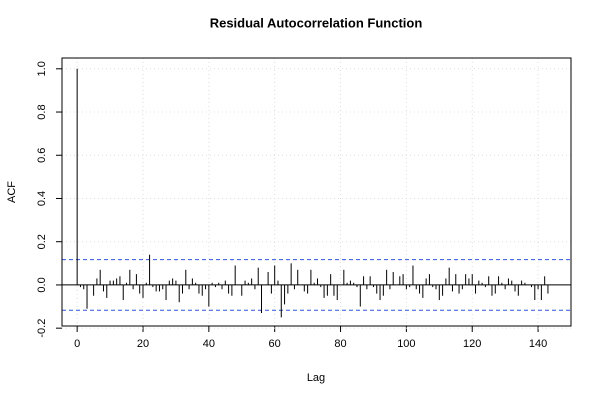  I want to click on x-tick-label: 60, so click(275, 344).